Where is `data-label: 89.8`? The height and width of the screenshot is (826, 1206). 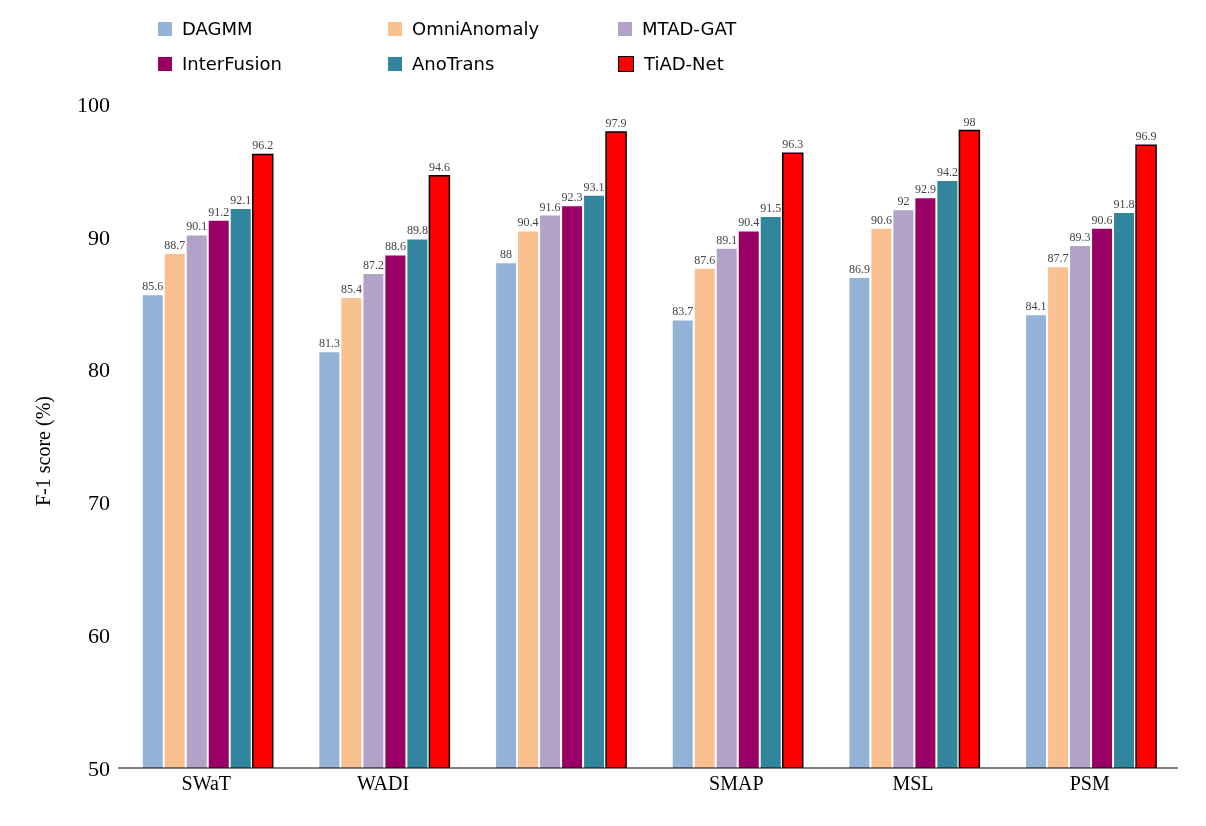
data-label: 89.8 is located at coordinates (417, 230).